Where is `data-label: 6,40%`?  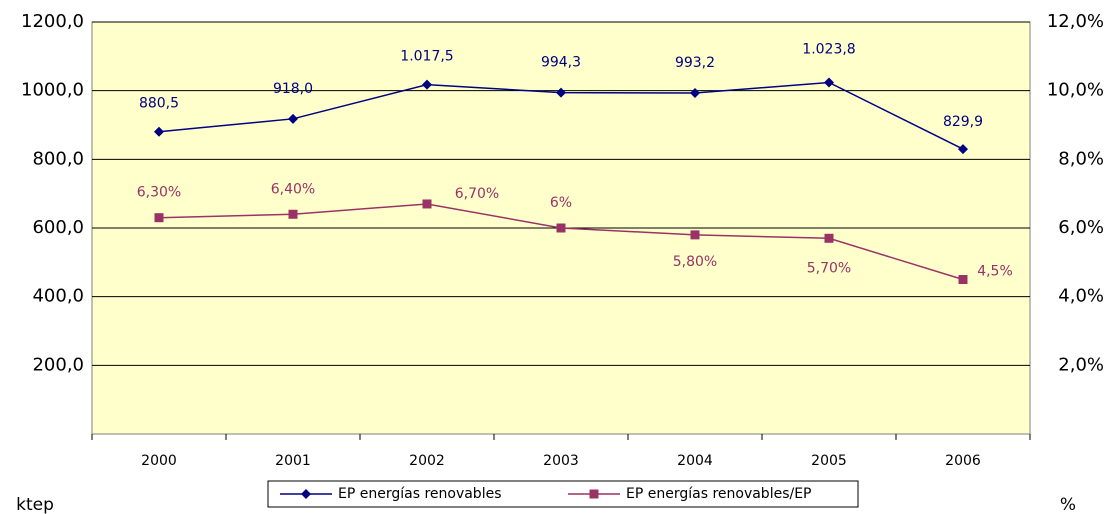 data-label: 6,40% is located at coordinates (293, 189).